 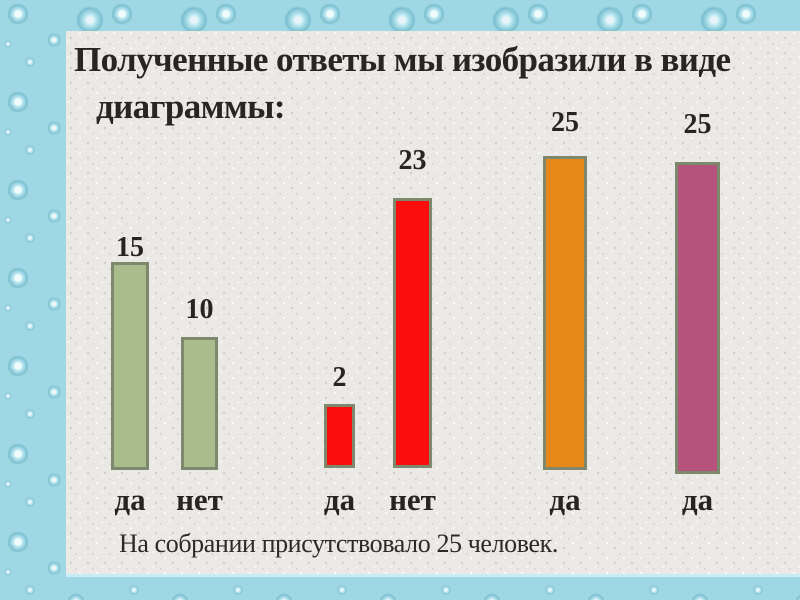 What do you see at coordinates (412, 160) in the screenshot?
I see `bar-value-label: 23` at bounding box center [412, 160].